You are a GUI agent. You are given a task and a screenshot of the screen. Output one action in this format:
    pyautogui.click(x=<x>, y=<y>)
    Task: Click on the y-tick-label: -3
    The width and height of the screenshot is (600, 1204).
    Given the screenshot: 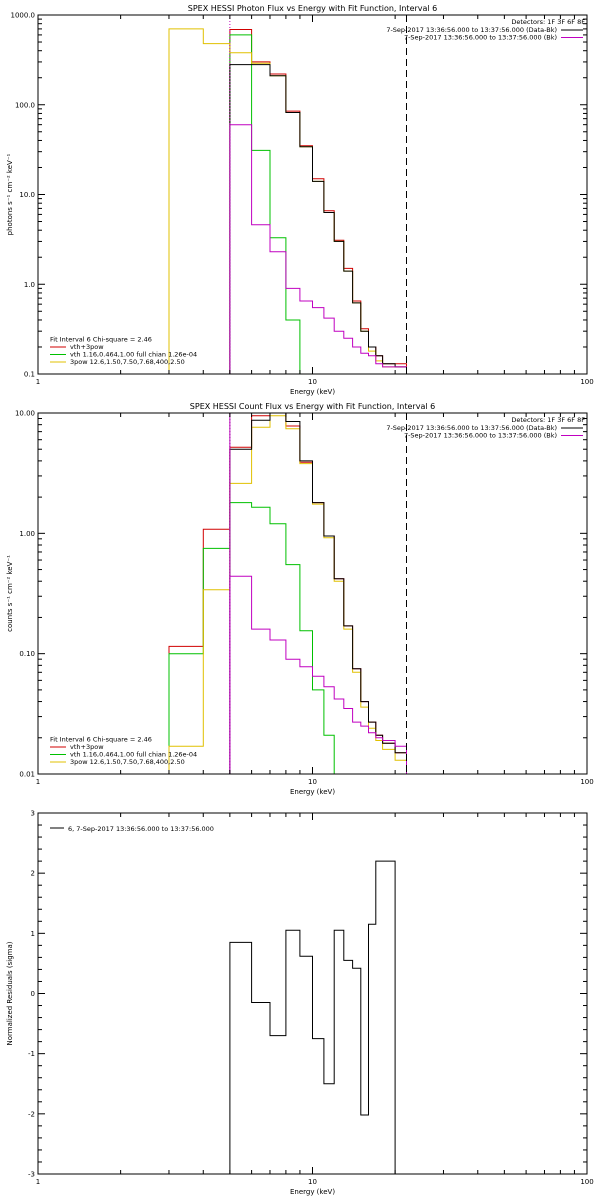 What is the action you would take?
    pyautogui.click(x=31, y=1175)
    